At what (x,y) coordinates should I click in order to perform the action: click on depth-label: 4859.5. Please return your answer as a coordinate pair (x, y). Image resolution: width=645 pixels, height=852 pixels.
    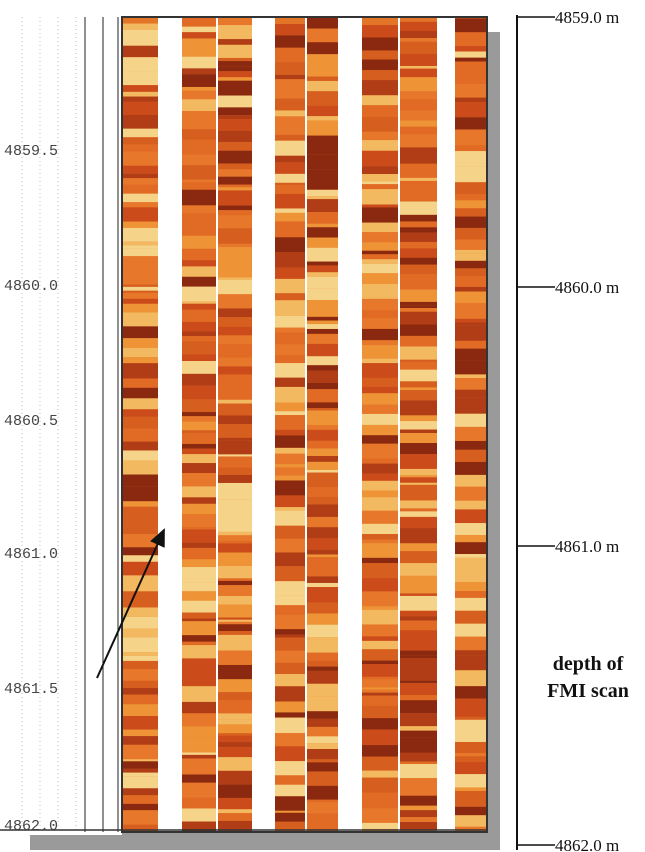
    Looking at the image, I should click on (31, 151).